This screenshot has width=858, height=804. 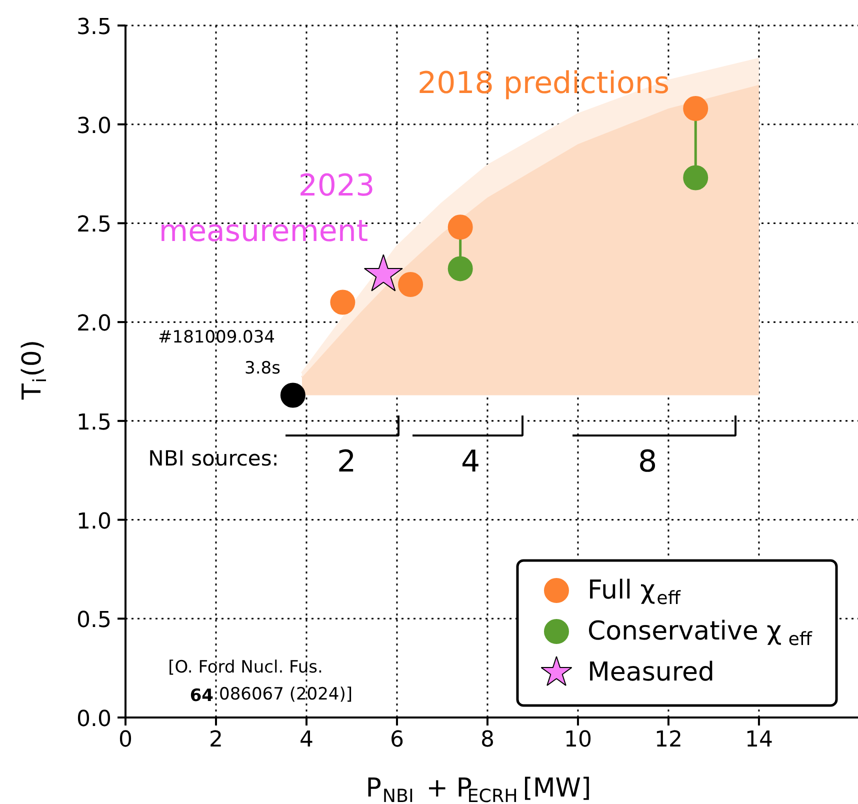 I want to click on y-tick-label: 1.0, so click(x=94, y=521).